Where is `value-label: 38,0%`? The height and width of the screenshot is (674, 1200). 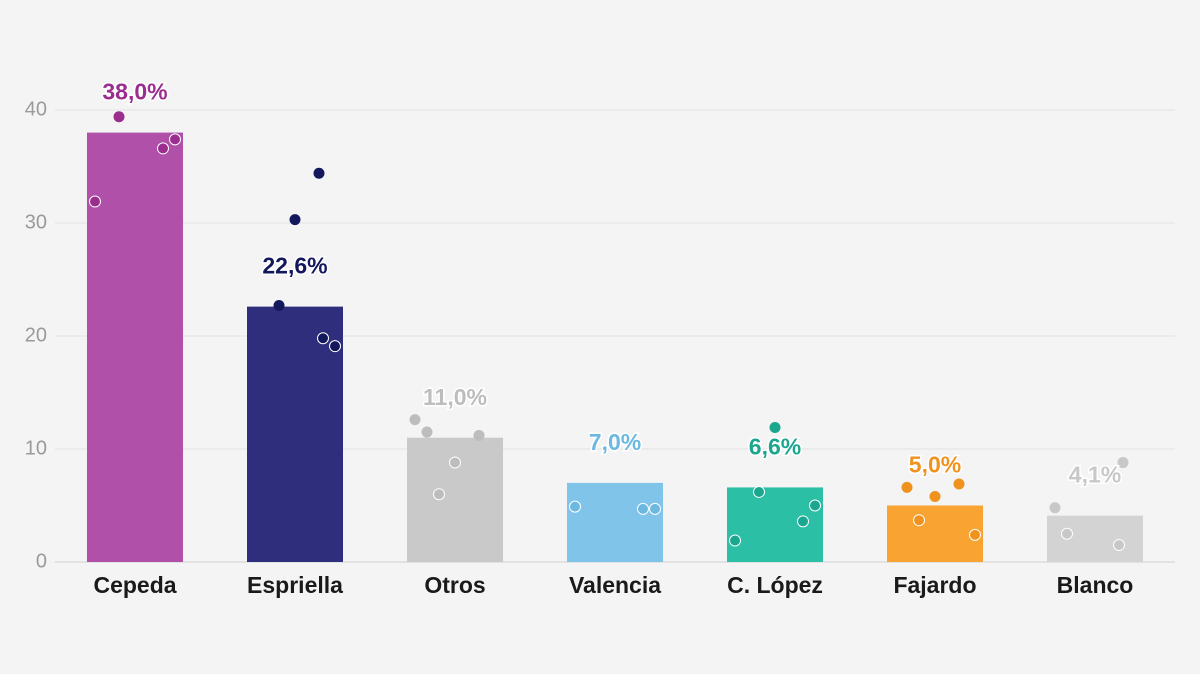 value-label: 38,0% is located at coordinates (134, 92).